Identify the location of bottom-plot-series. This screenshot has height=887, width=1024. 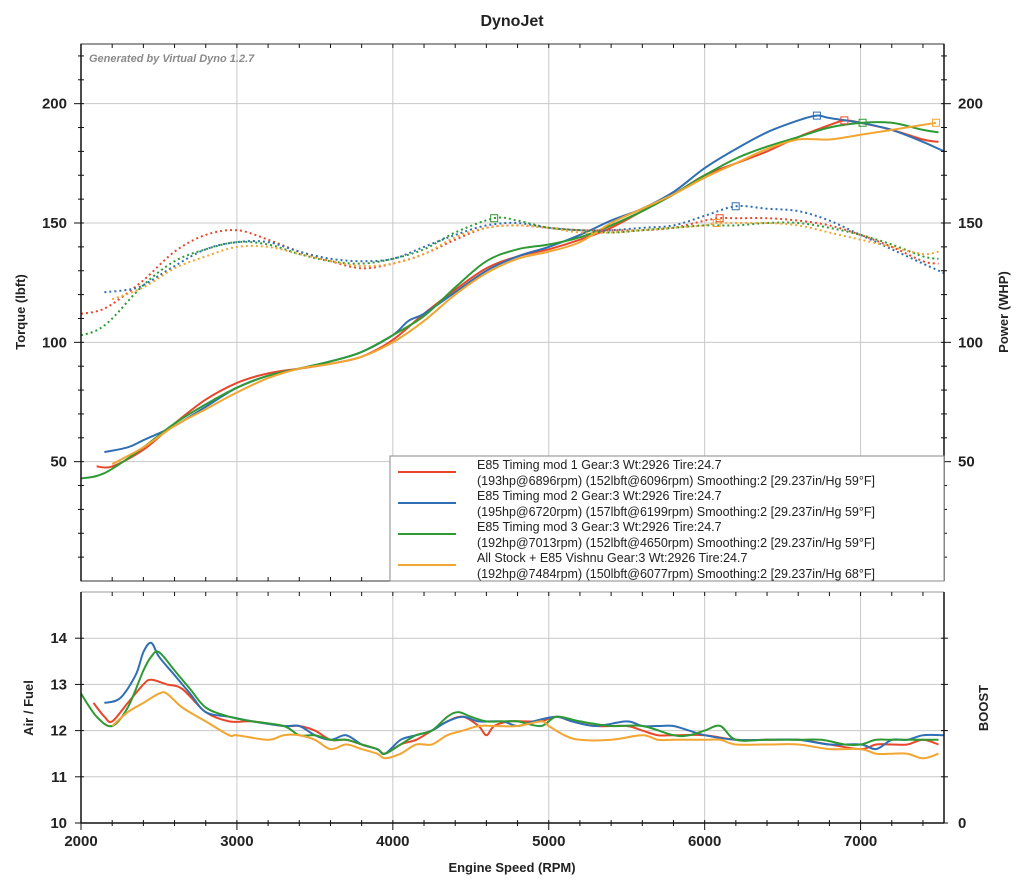
(512, 700).